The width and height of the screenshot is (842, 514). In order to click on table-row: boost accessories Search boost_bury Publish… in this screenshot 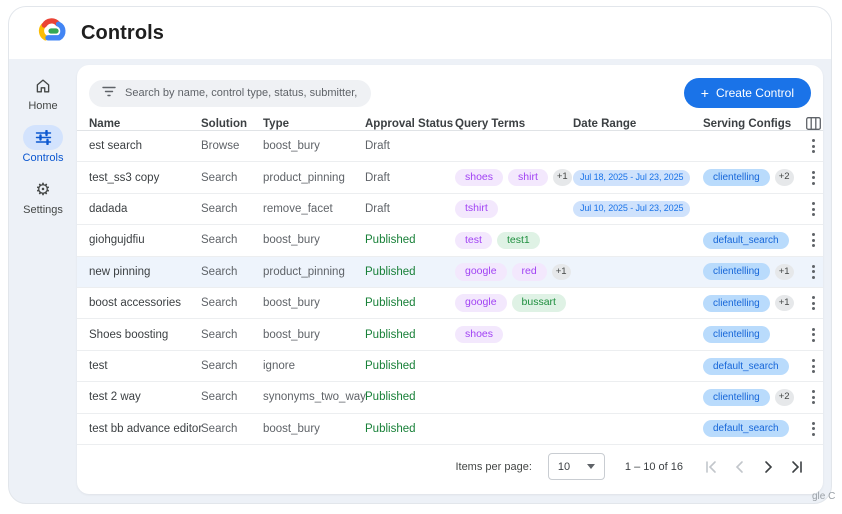, I will do `click(450, 304)`.